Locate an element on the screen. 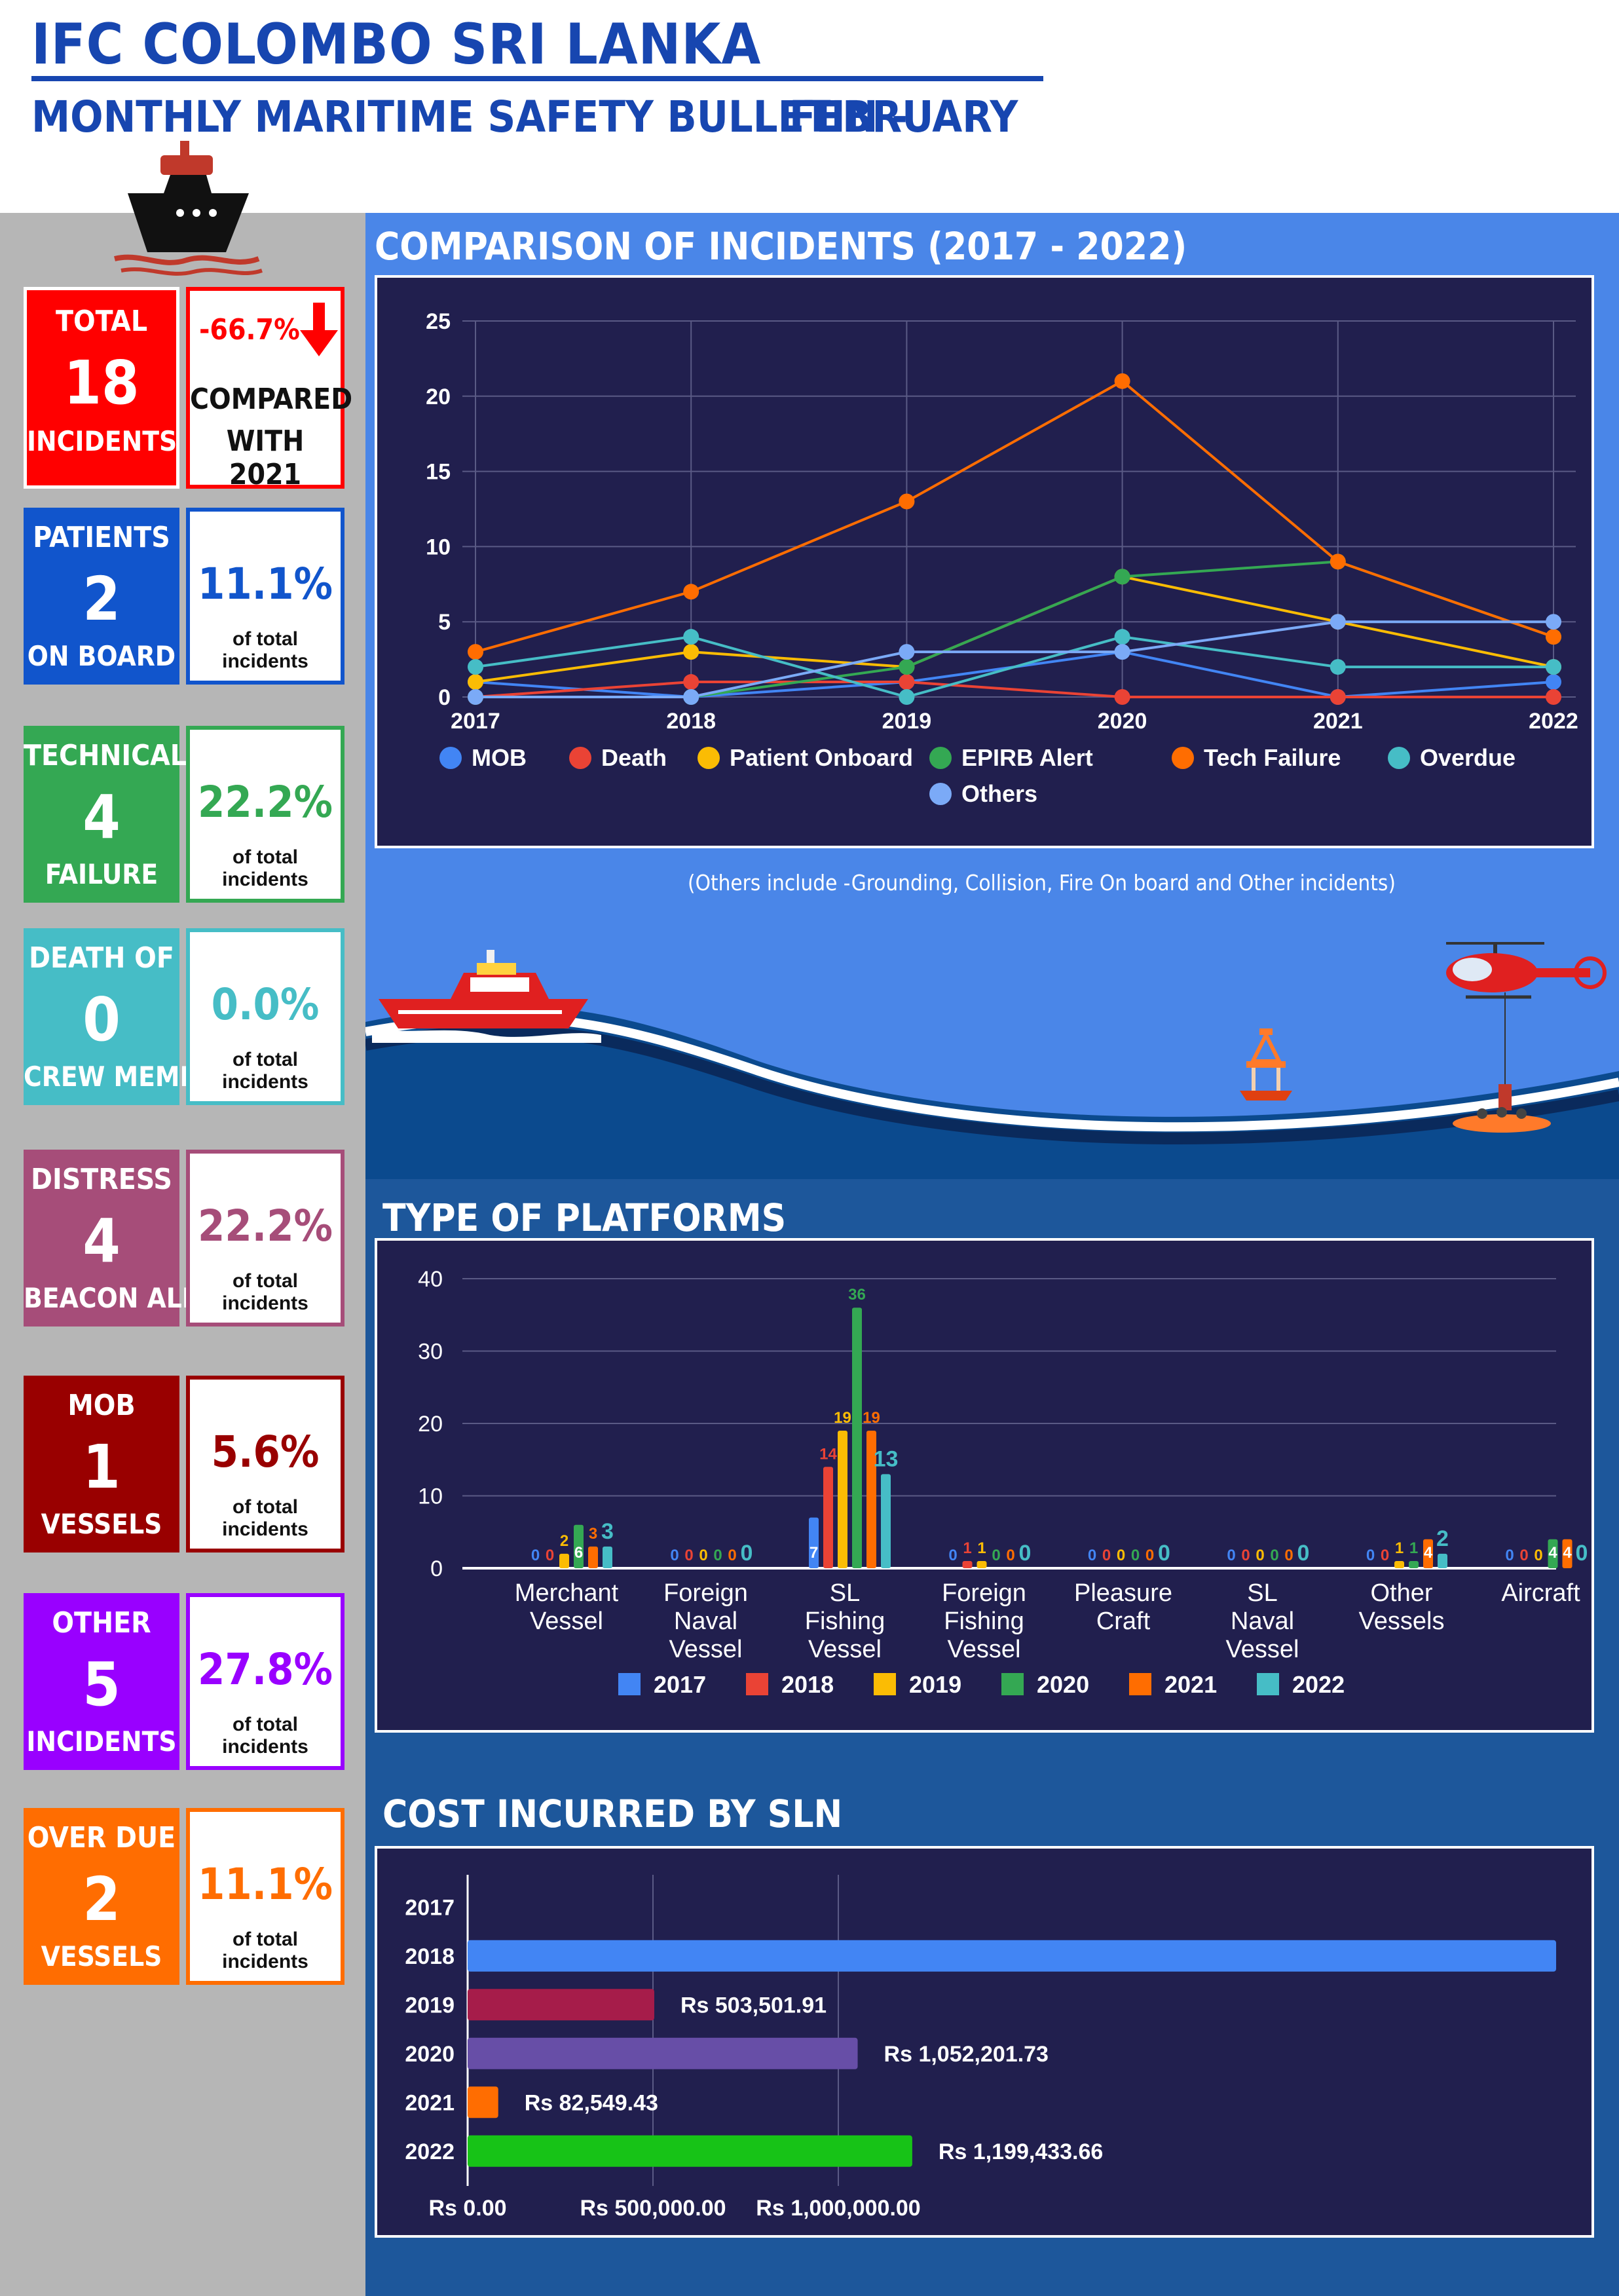 Image resolution: width=1619 pixels, height=2296 pixels. legend-label: 2019 is located at coordinates (935, 1684).